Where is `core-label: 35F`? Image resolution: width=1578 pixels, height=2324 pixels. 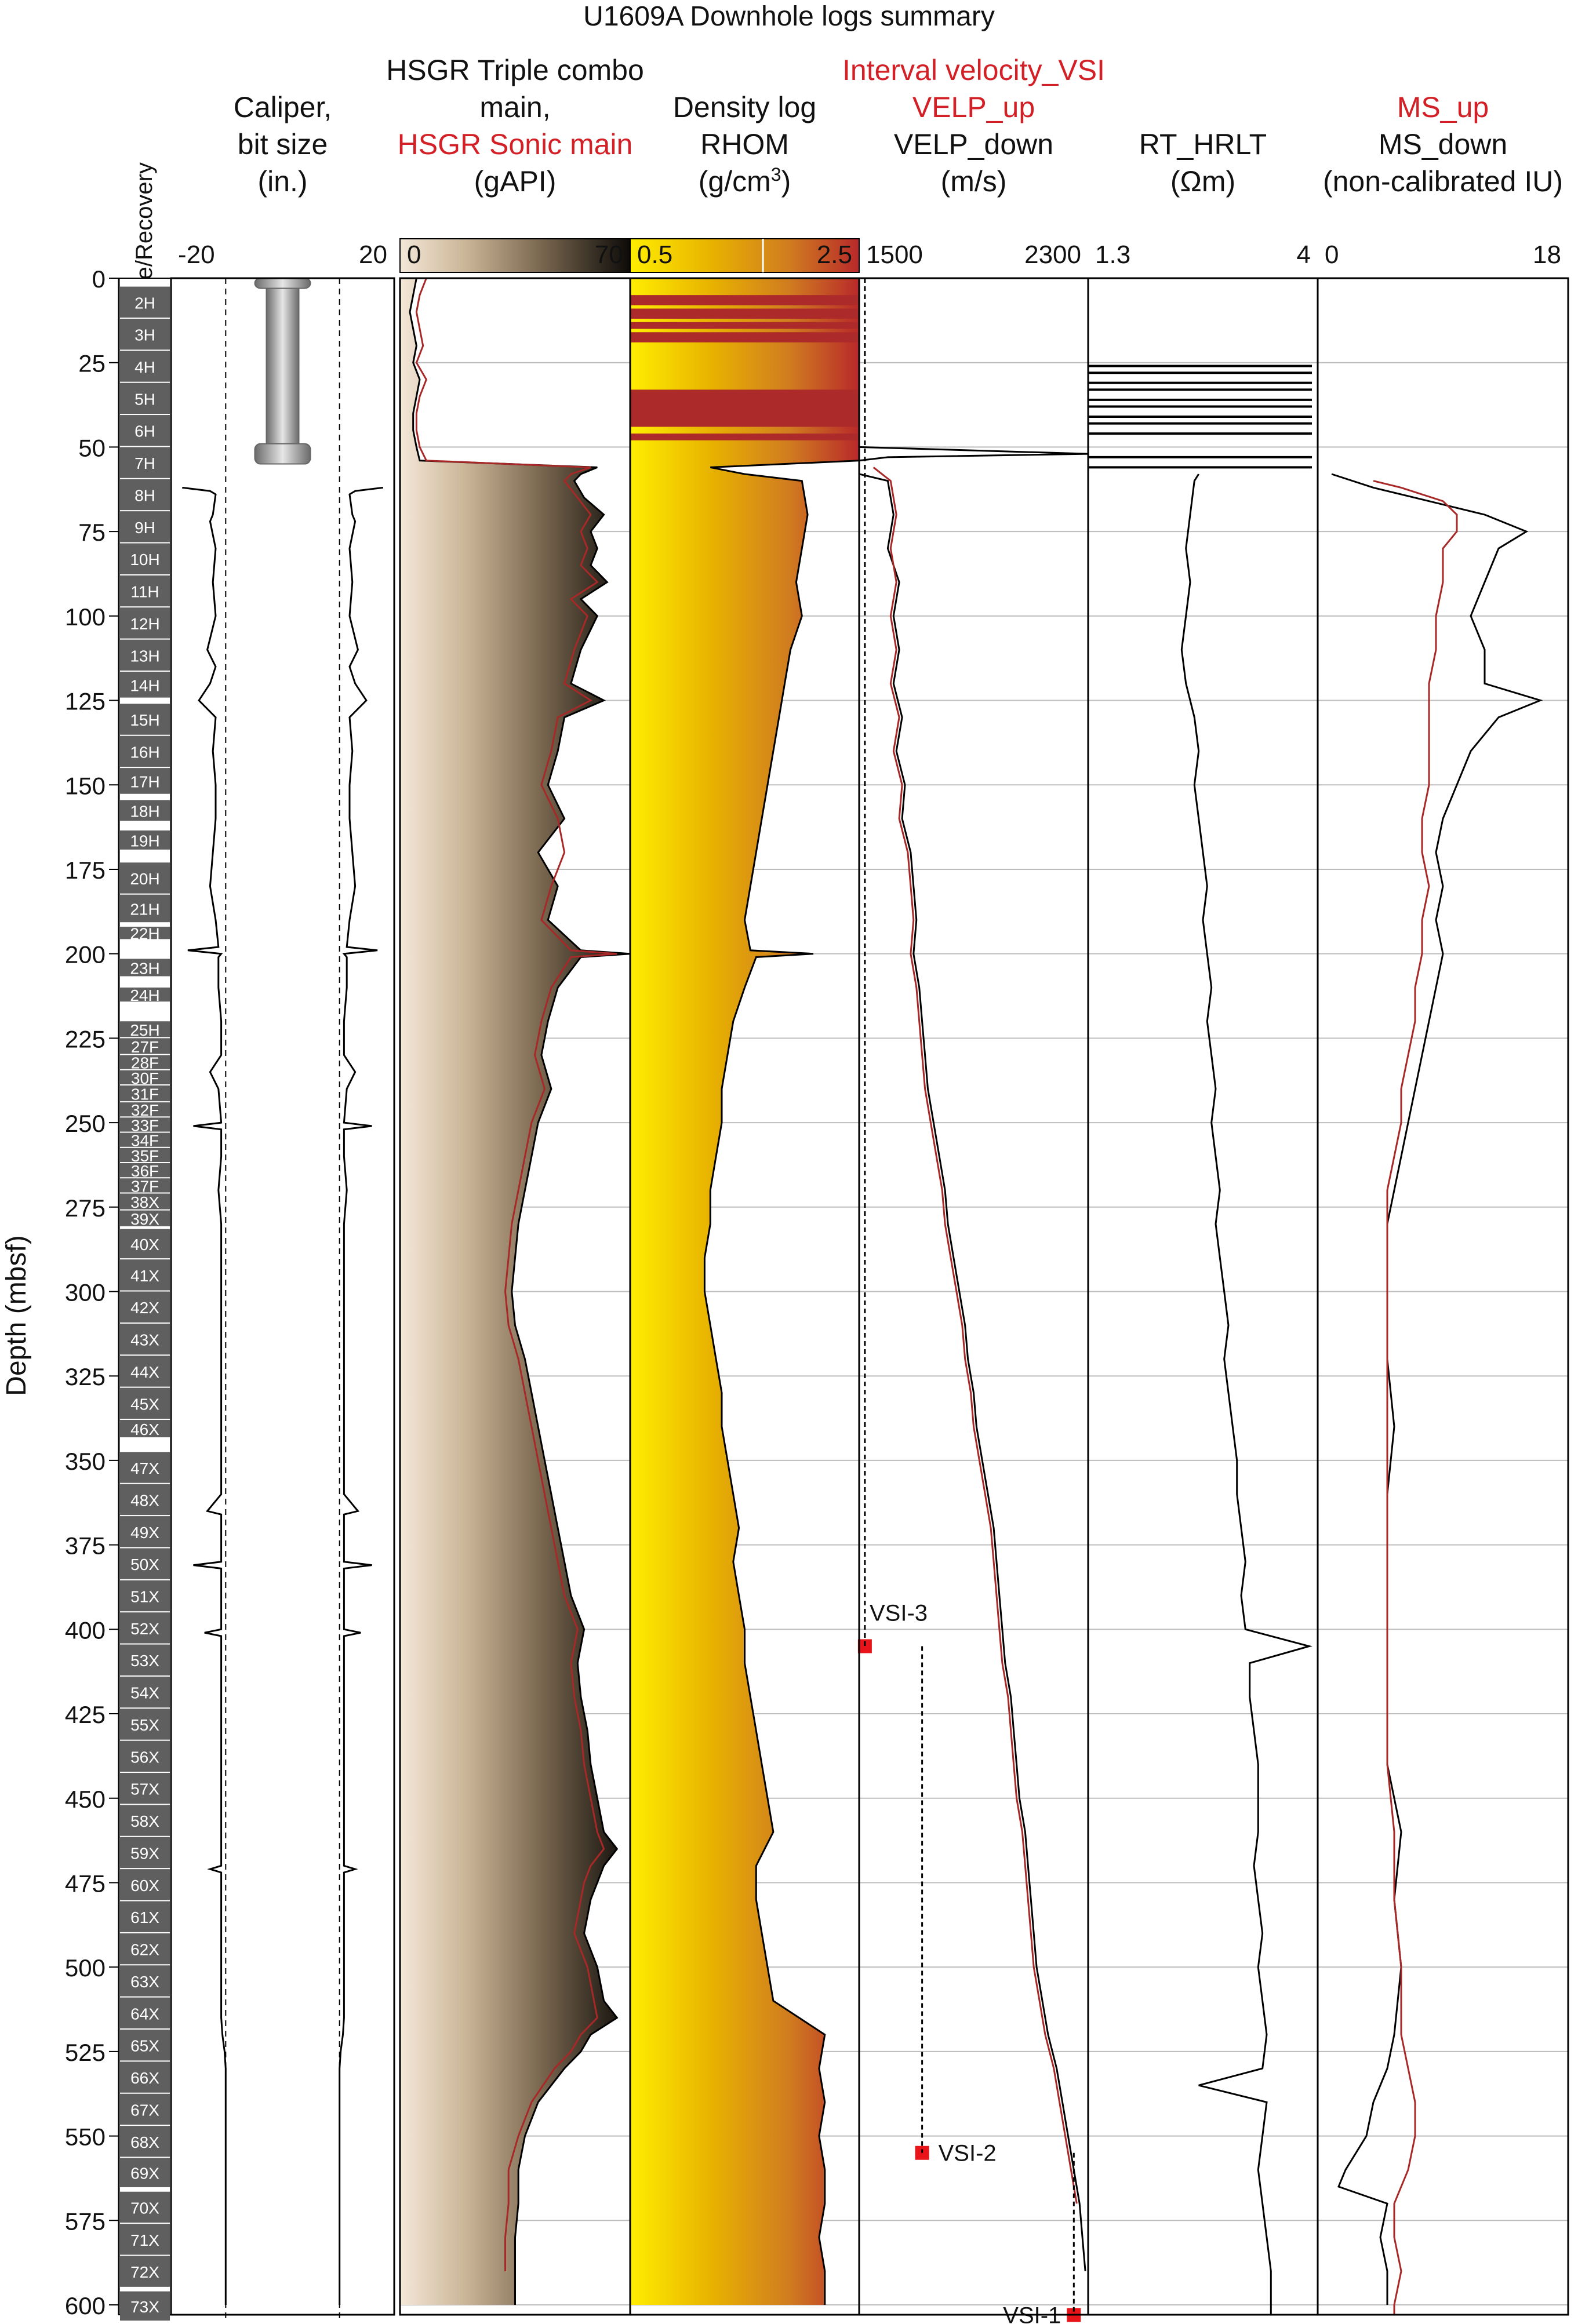
core-label: 35F is located at coordinates (145, 1156).